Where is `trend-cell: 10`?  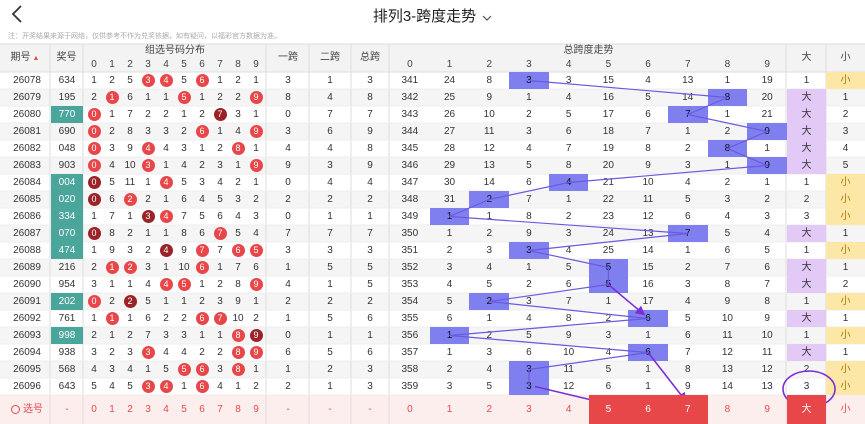 trend-cell: 10 is located at coordinates (569, 352).